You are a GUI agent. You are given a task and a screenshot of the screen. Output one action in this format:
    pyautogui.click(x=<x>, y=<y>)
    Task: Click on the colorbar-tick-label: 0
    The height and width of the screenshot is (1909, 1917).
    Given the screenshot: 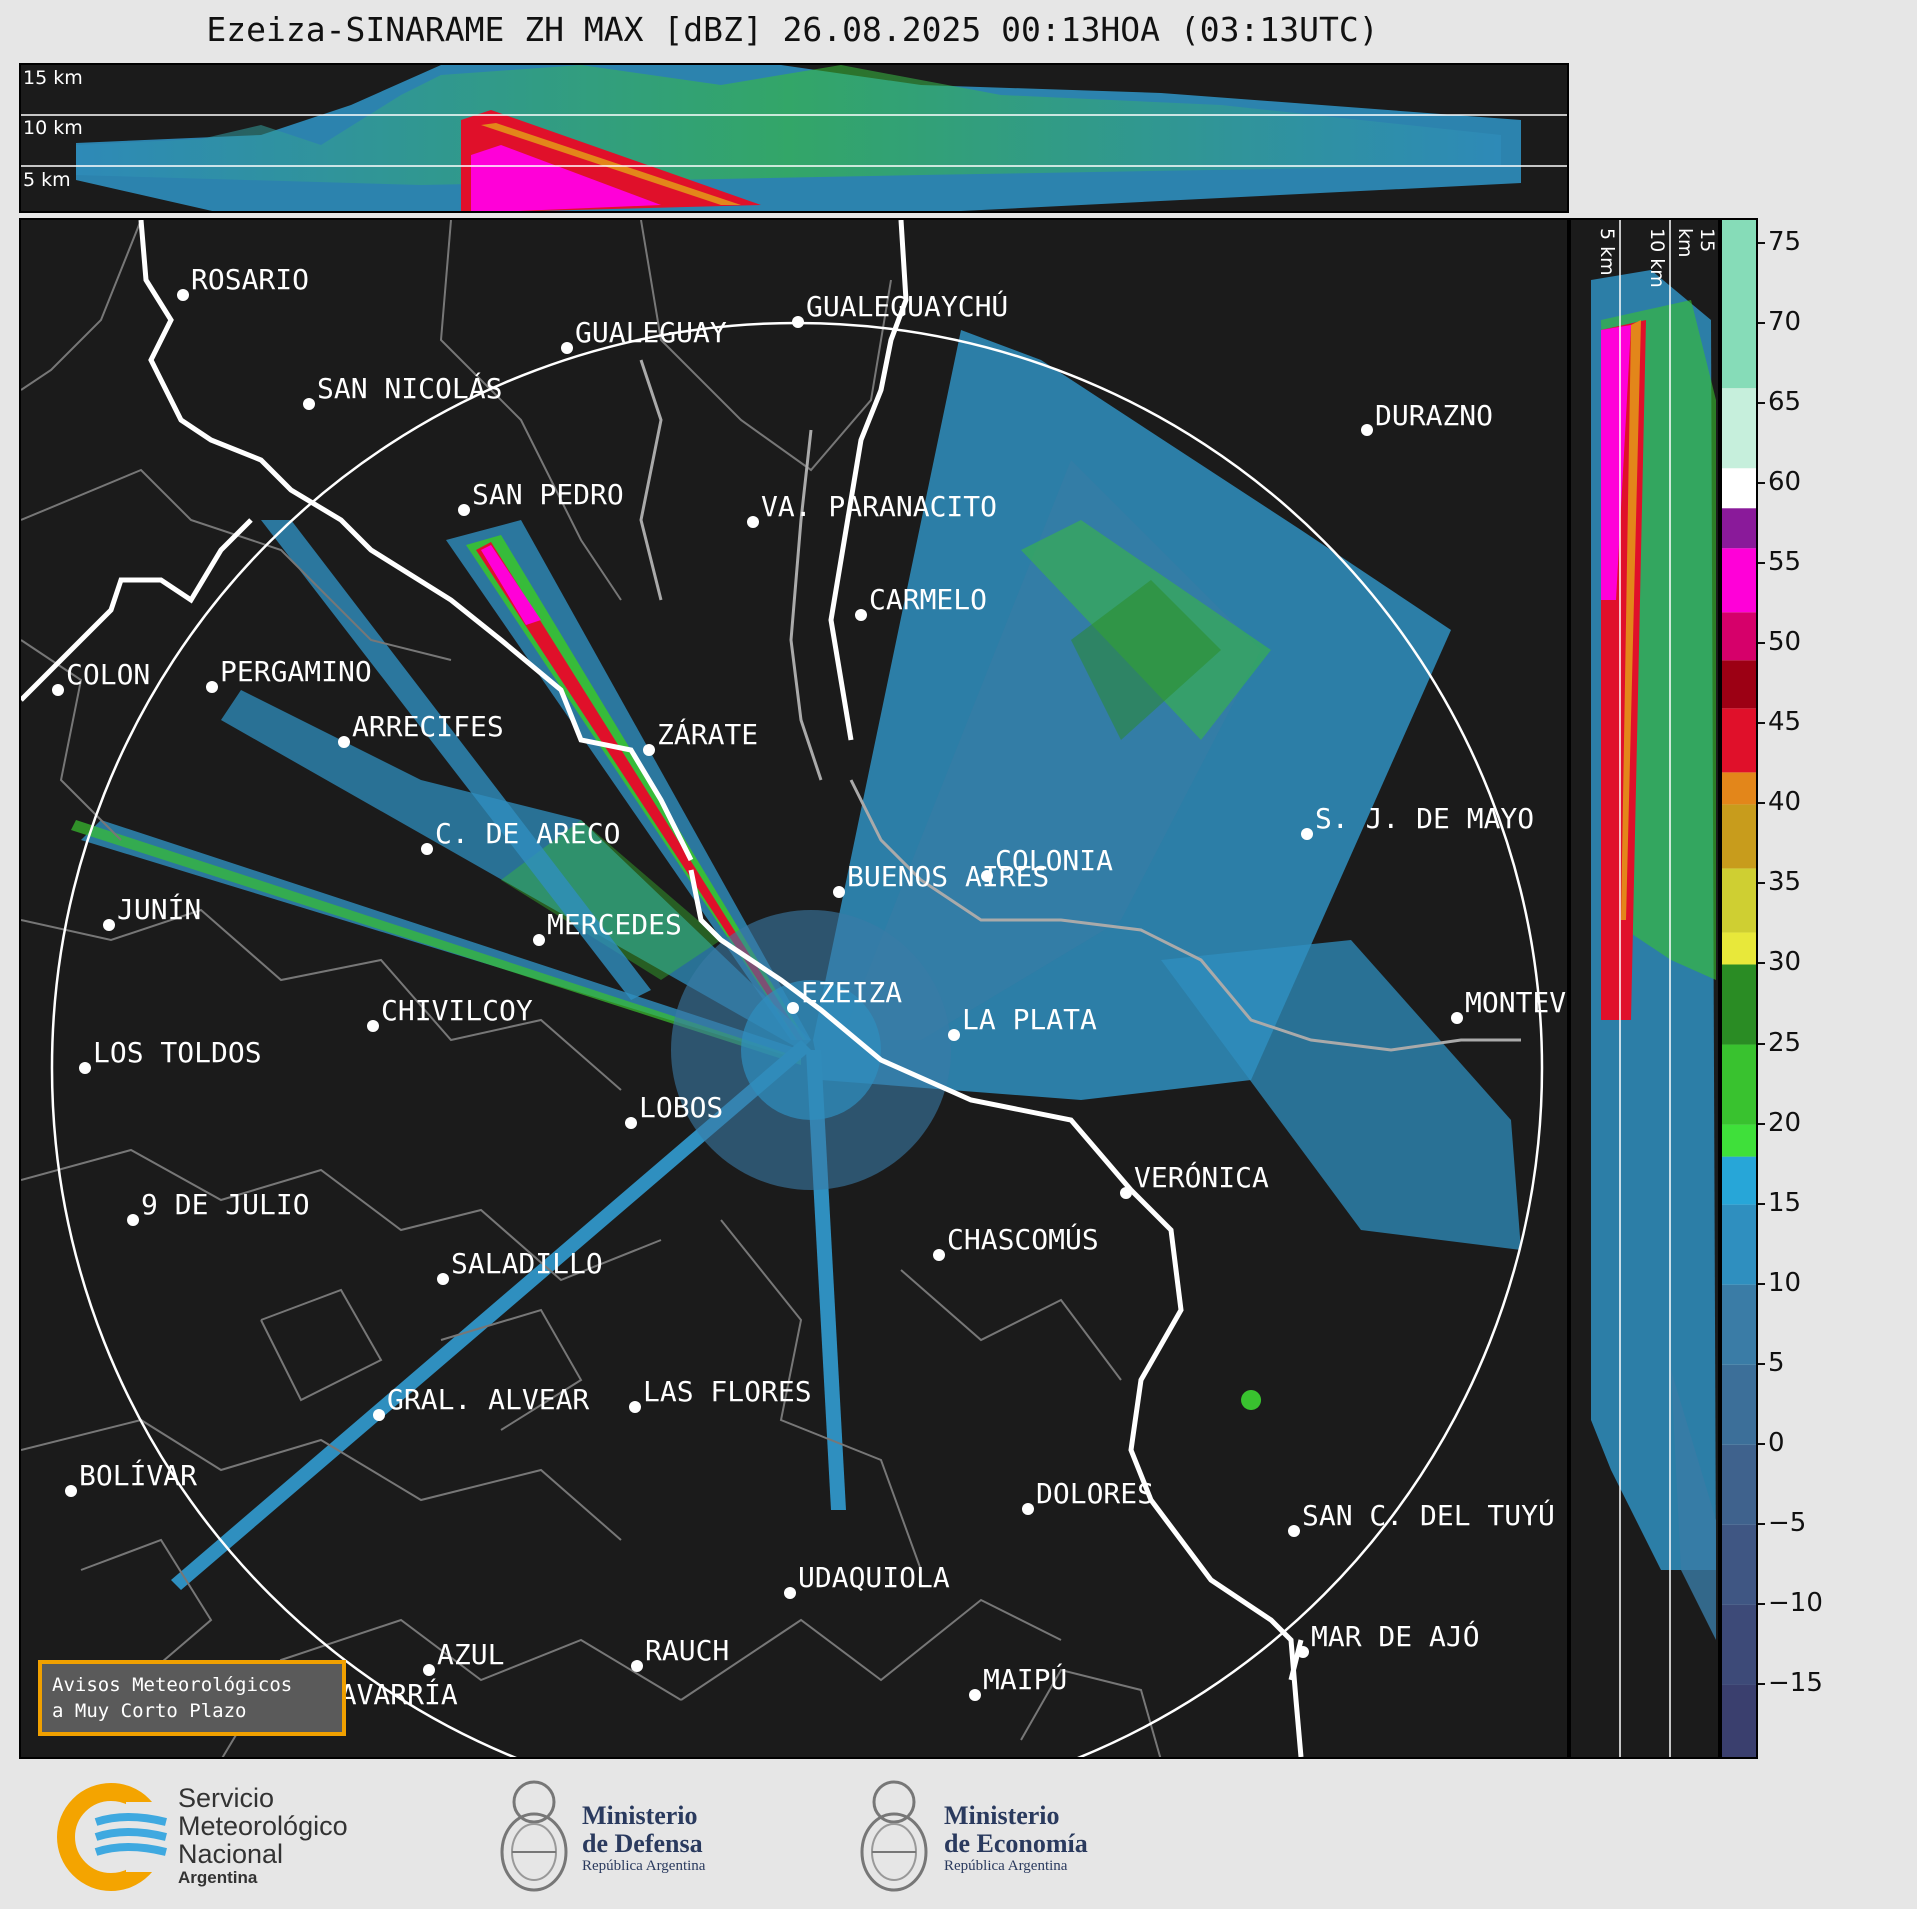 What is the action you would take?
    pyautogui.click(x=1771, y=1442)
    